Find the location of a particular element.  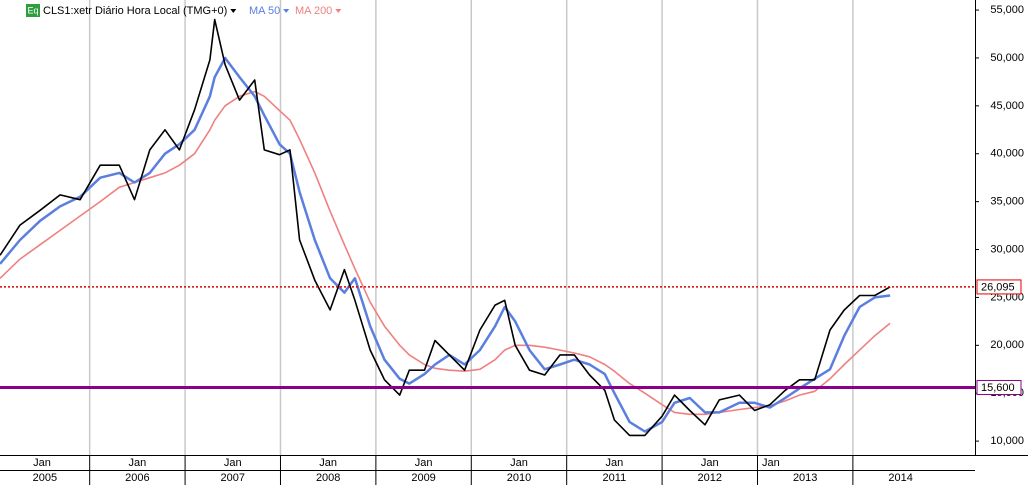

legend-icon-text: Eq is located at coordinates (32, 10).